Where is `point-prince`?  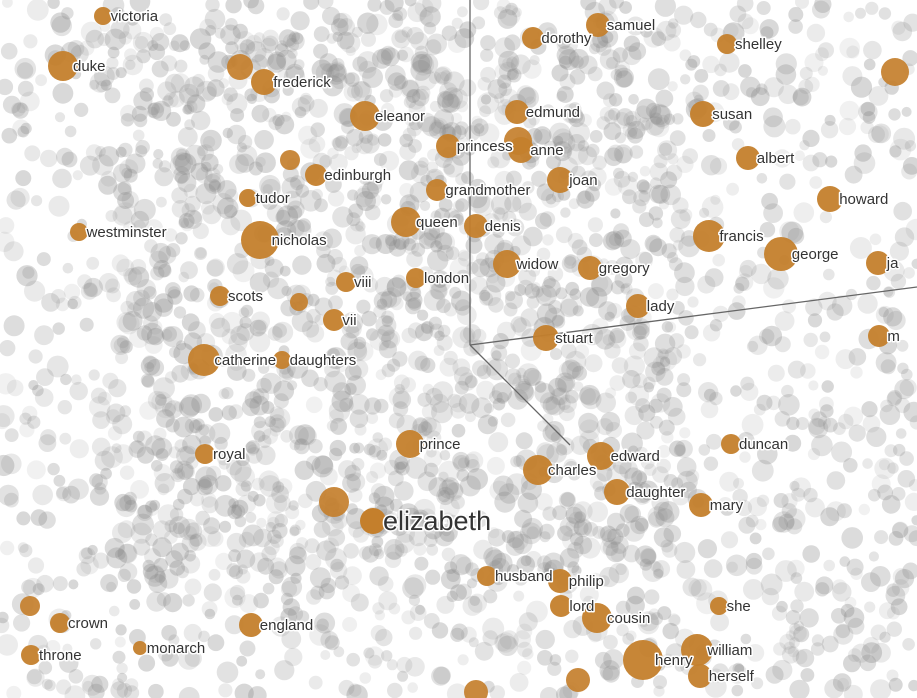 point-prince is located at coordinates (410, 444).